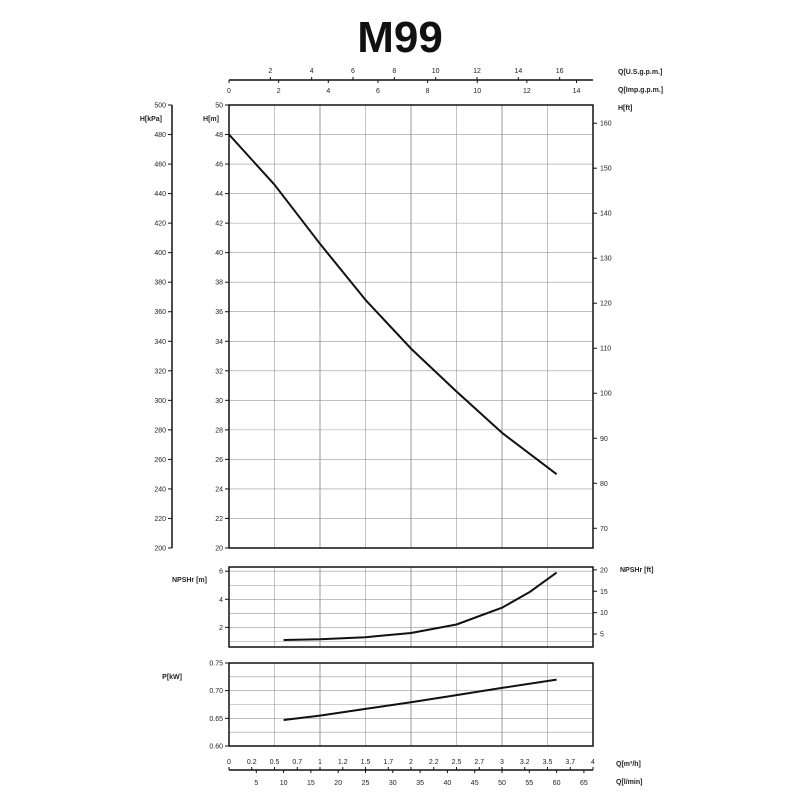  I want to click on npsh-ft-tick-label: 15, so click(604, 592).